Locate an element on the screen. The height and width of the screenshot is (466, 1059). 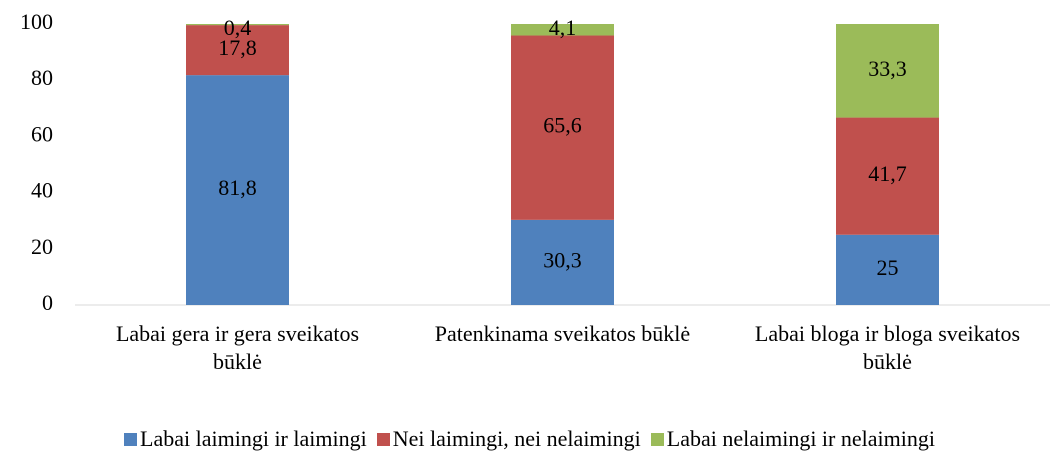
legend-item: Labai laimingi ir laimingi is located at coordinates (245, 439).